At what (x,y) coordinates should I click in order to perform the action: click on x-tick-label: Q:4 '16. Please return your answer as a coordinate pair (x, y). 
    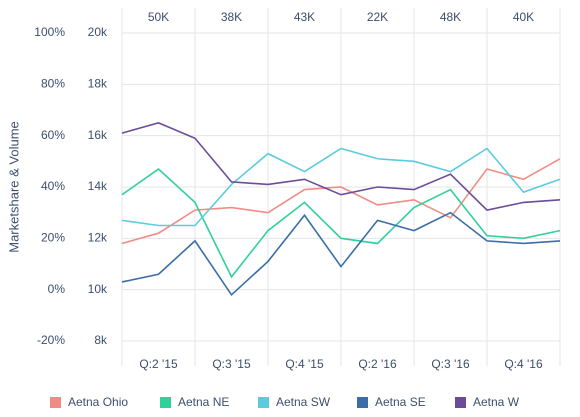
    Looking at the image, I should click on (523, 364).